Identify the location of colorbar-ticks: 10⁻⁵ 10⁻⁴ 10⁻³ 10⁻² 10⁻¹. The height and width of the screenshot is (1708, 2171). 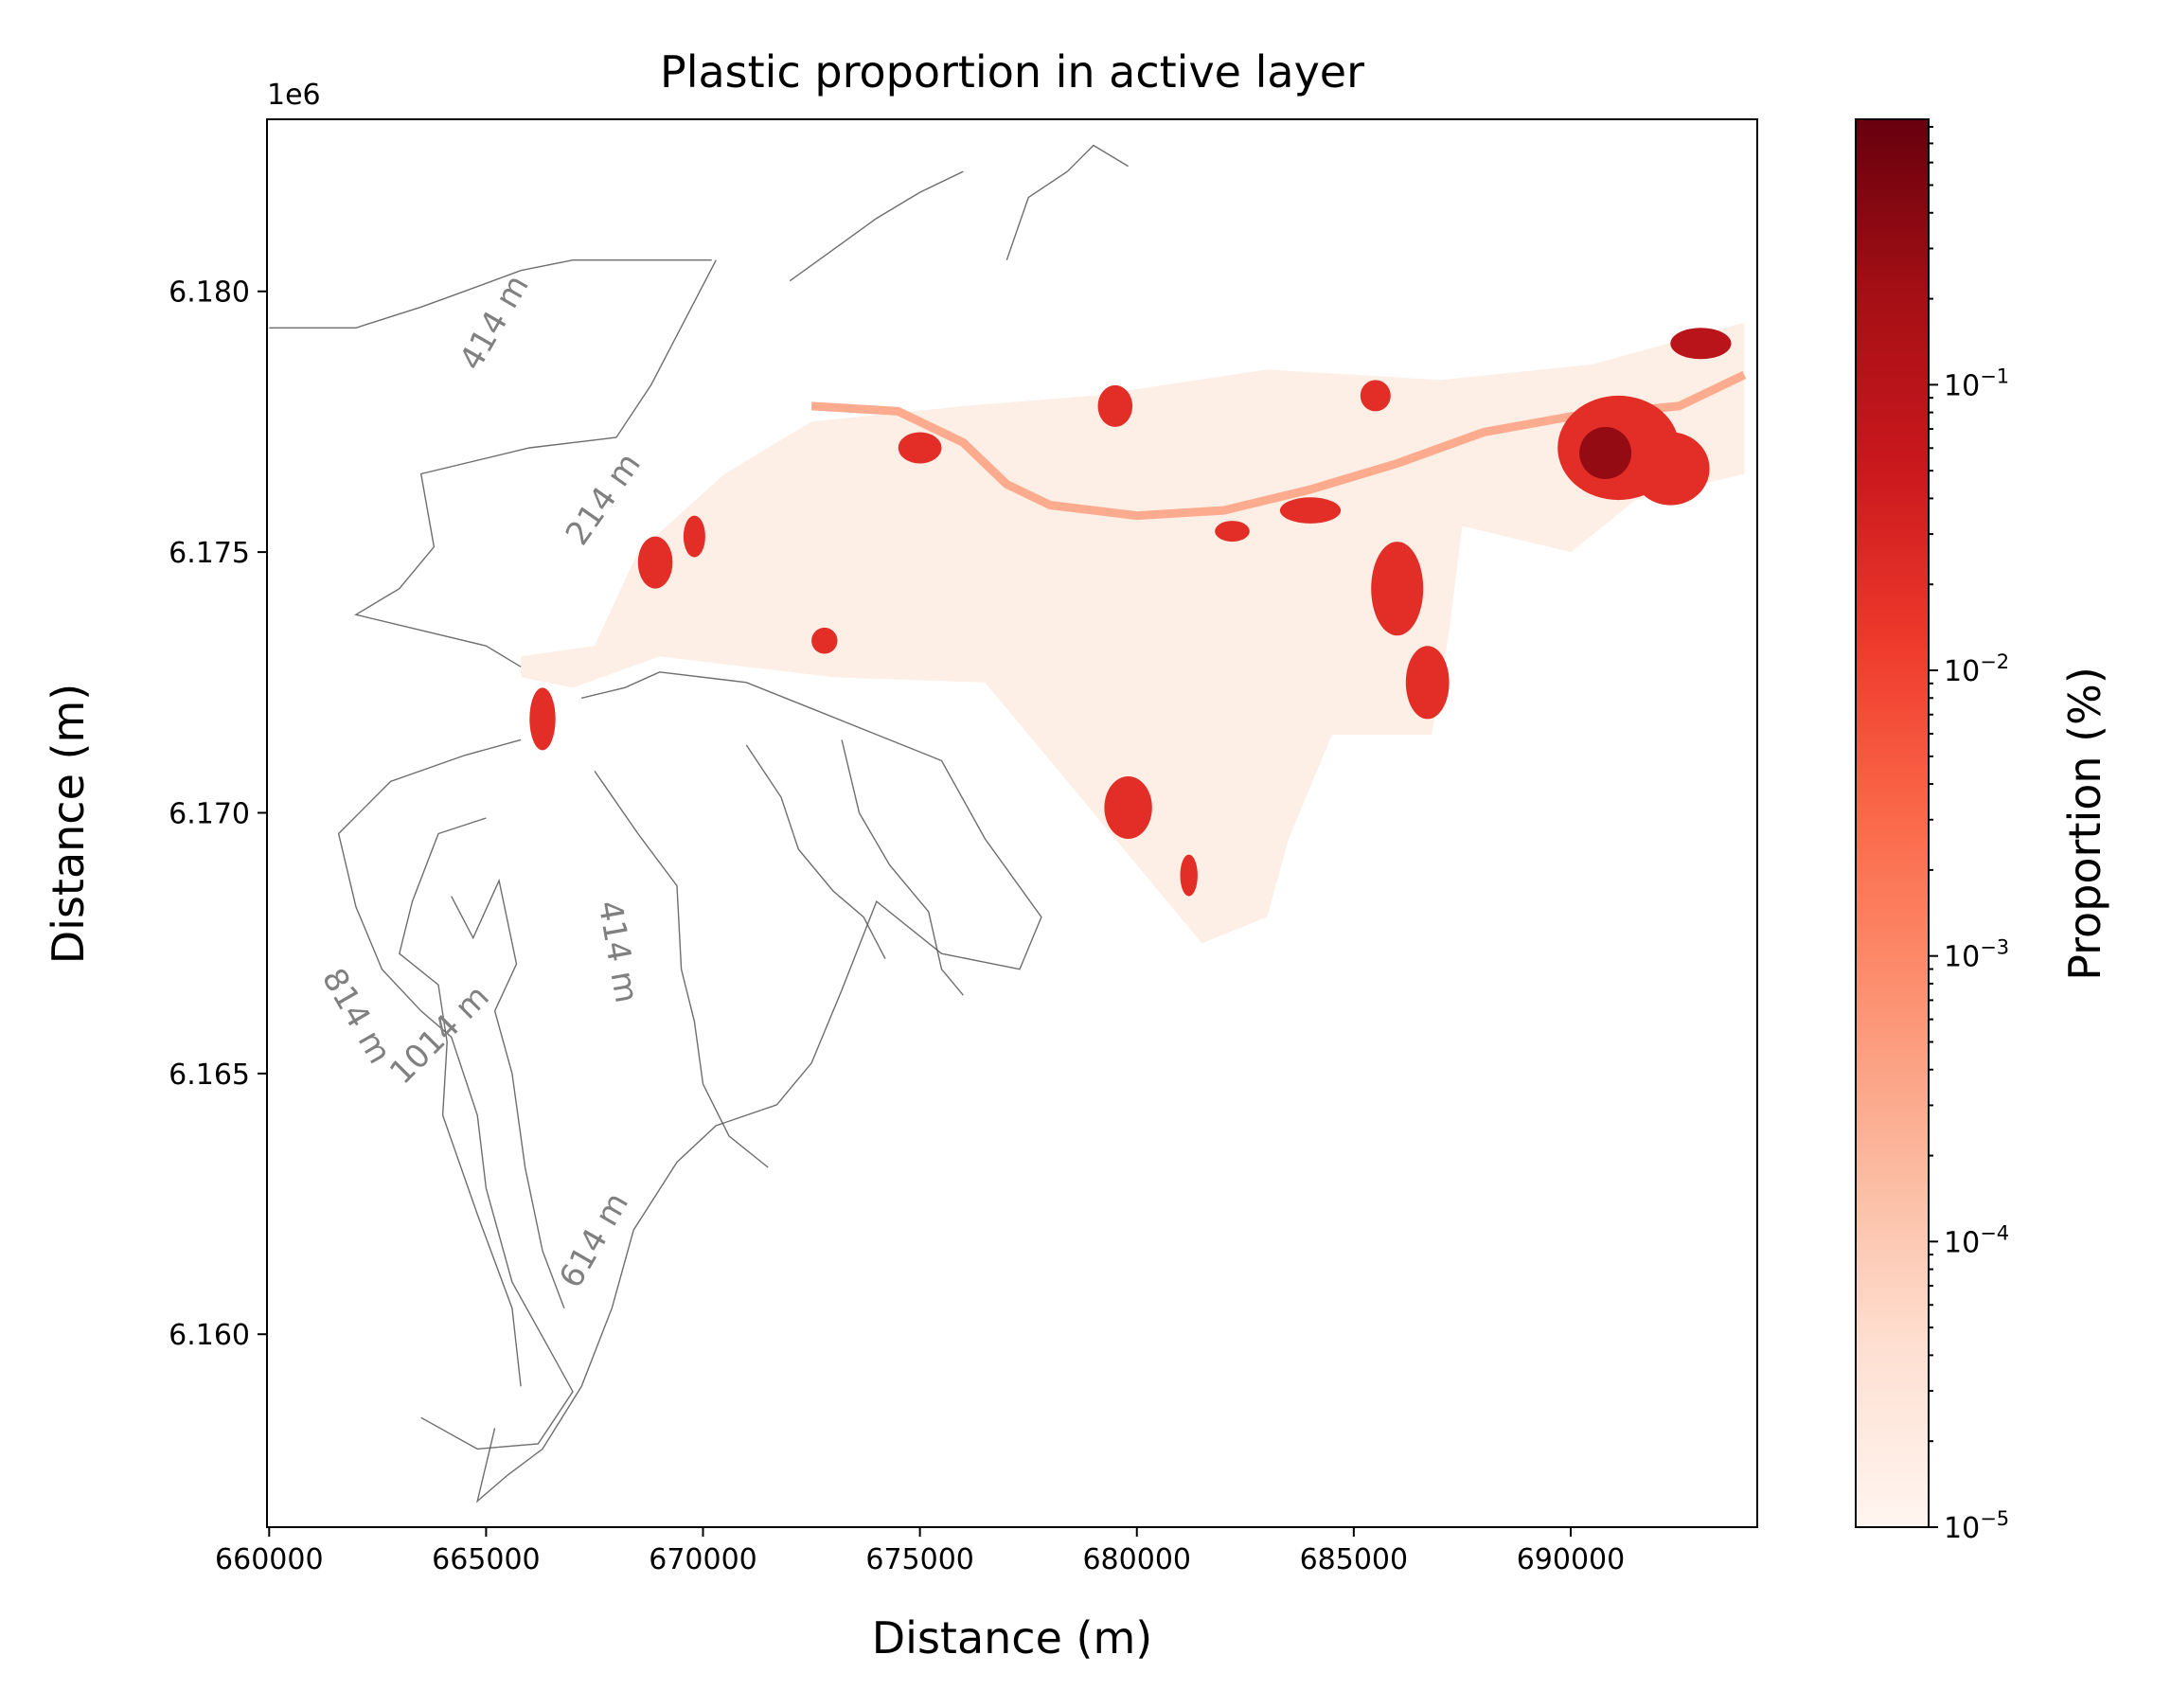
(1969, 835).